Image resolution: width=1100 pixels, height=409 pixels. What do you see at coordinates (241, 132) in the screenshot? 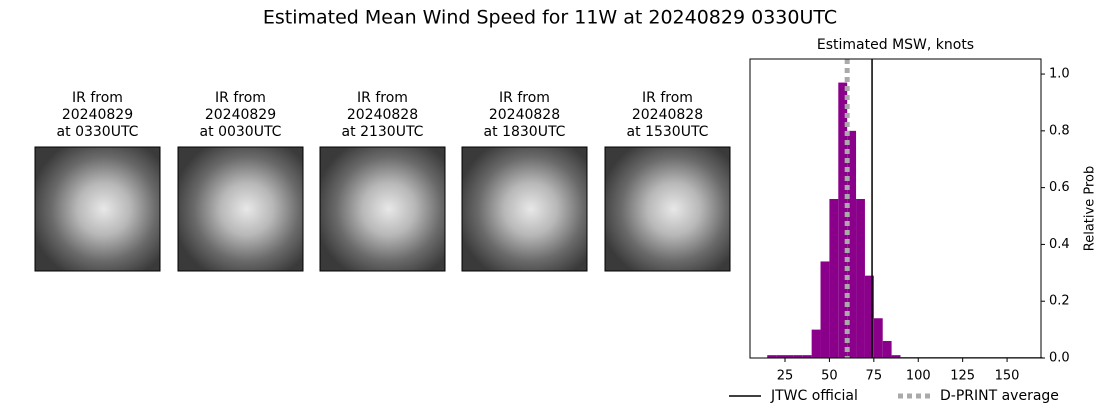
I see `panel-title: at 0030UTC` at bounding box center [241, 132].